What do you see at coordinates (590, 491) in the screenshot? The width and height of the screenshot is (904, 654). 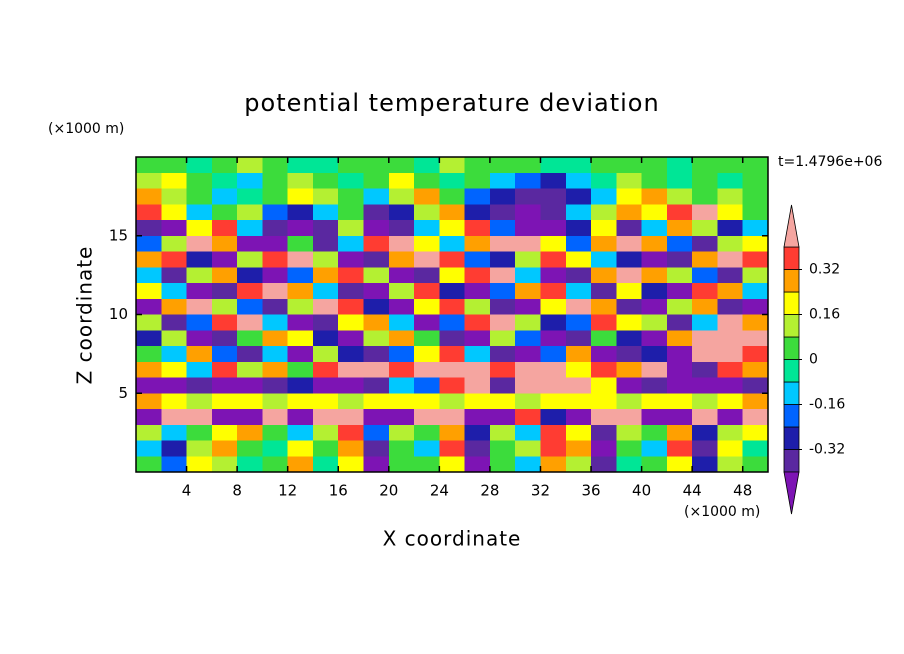 I see `x-tick-label: 36` at bounding box center [590, 491].